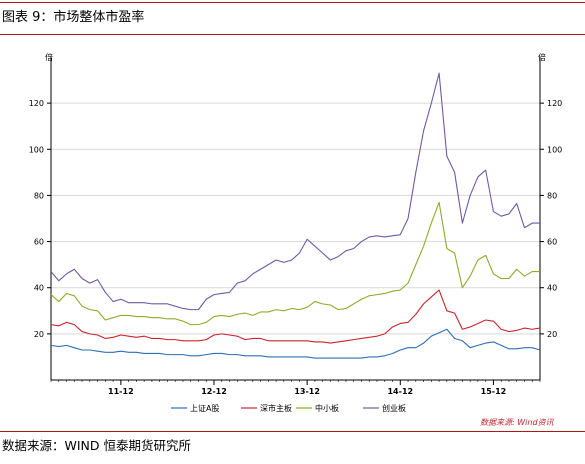  What do you see at coordinates (49, 57) in the screenshot?
I see `left-axis-unit: 倍` at bounding box center [49, 57].